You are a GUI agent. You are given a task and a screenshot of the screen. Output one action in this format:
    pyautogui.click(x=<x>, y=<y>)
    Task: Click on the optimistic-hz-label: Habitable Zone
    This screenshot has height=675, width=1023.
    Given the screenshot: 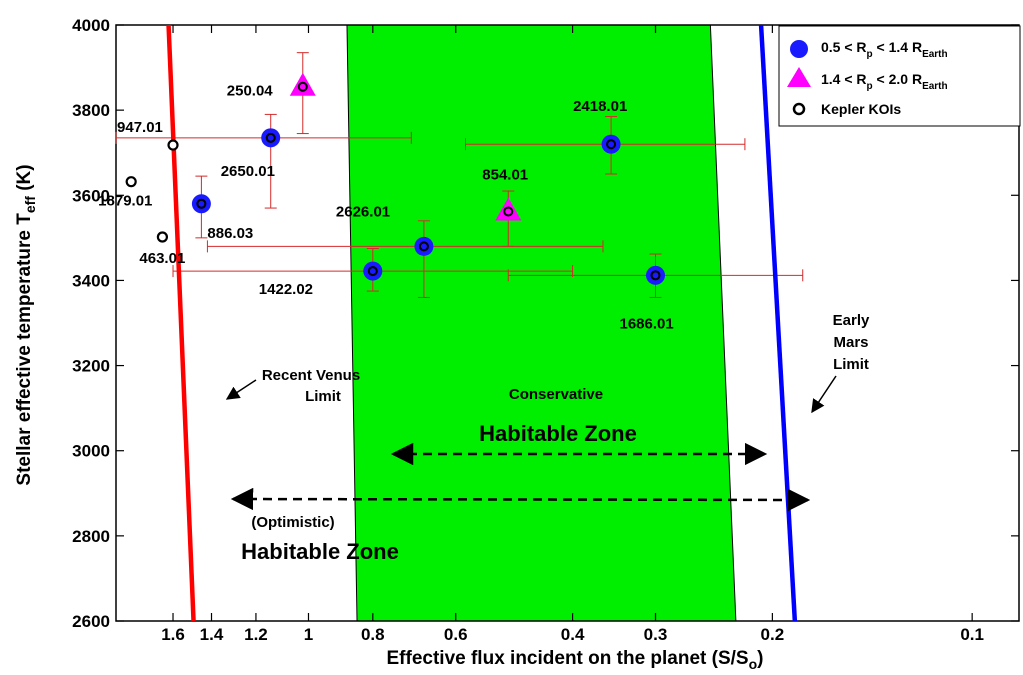 What is the action you would take?
    pyautogui.click(x=320, y=551)
    